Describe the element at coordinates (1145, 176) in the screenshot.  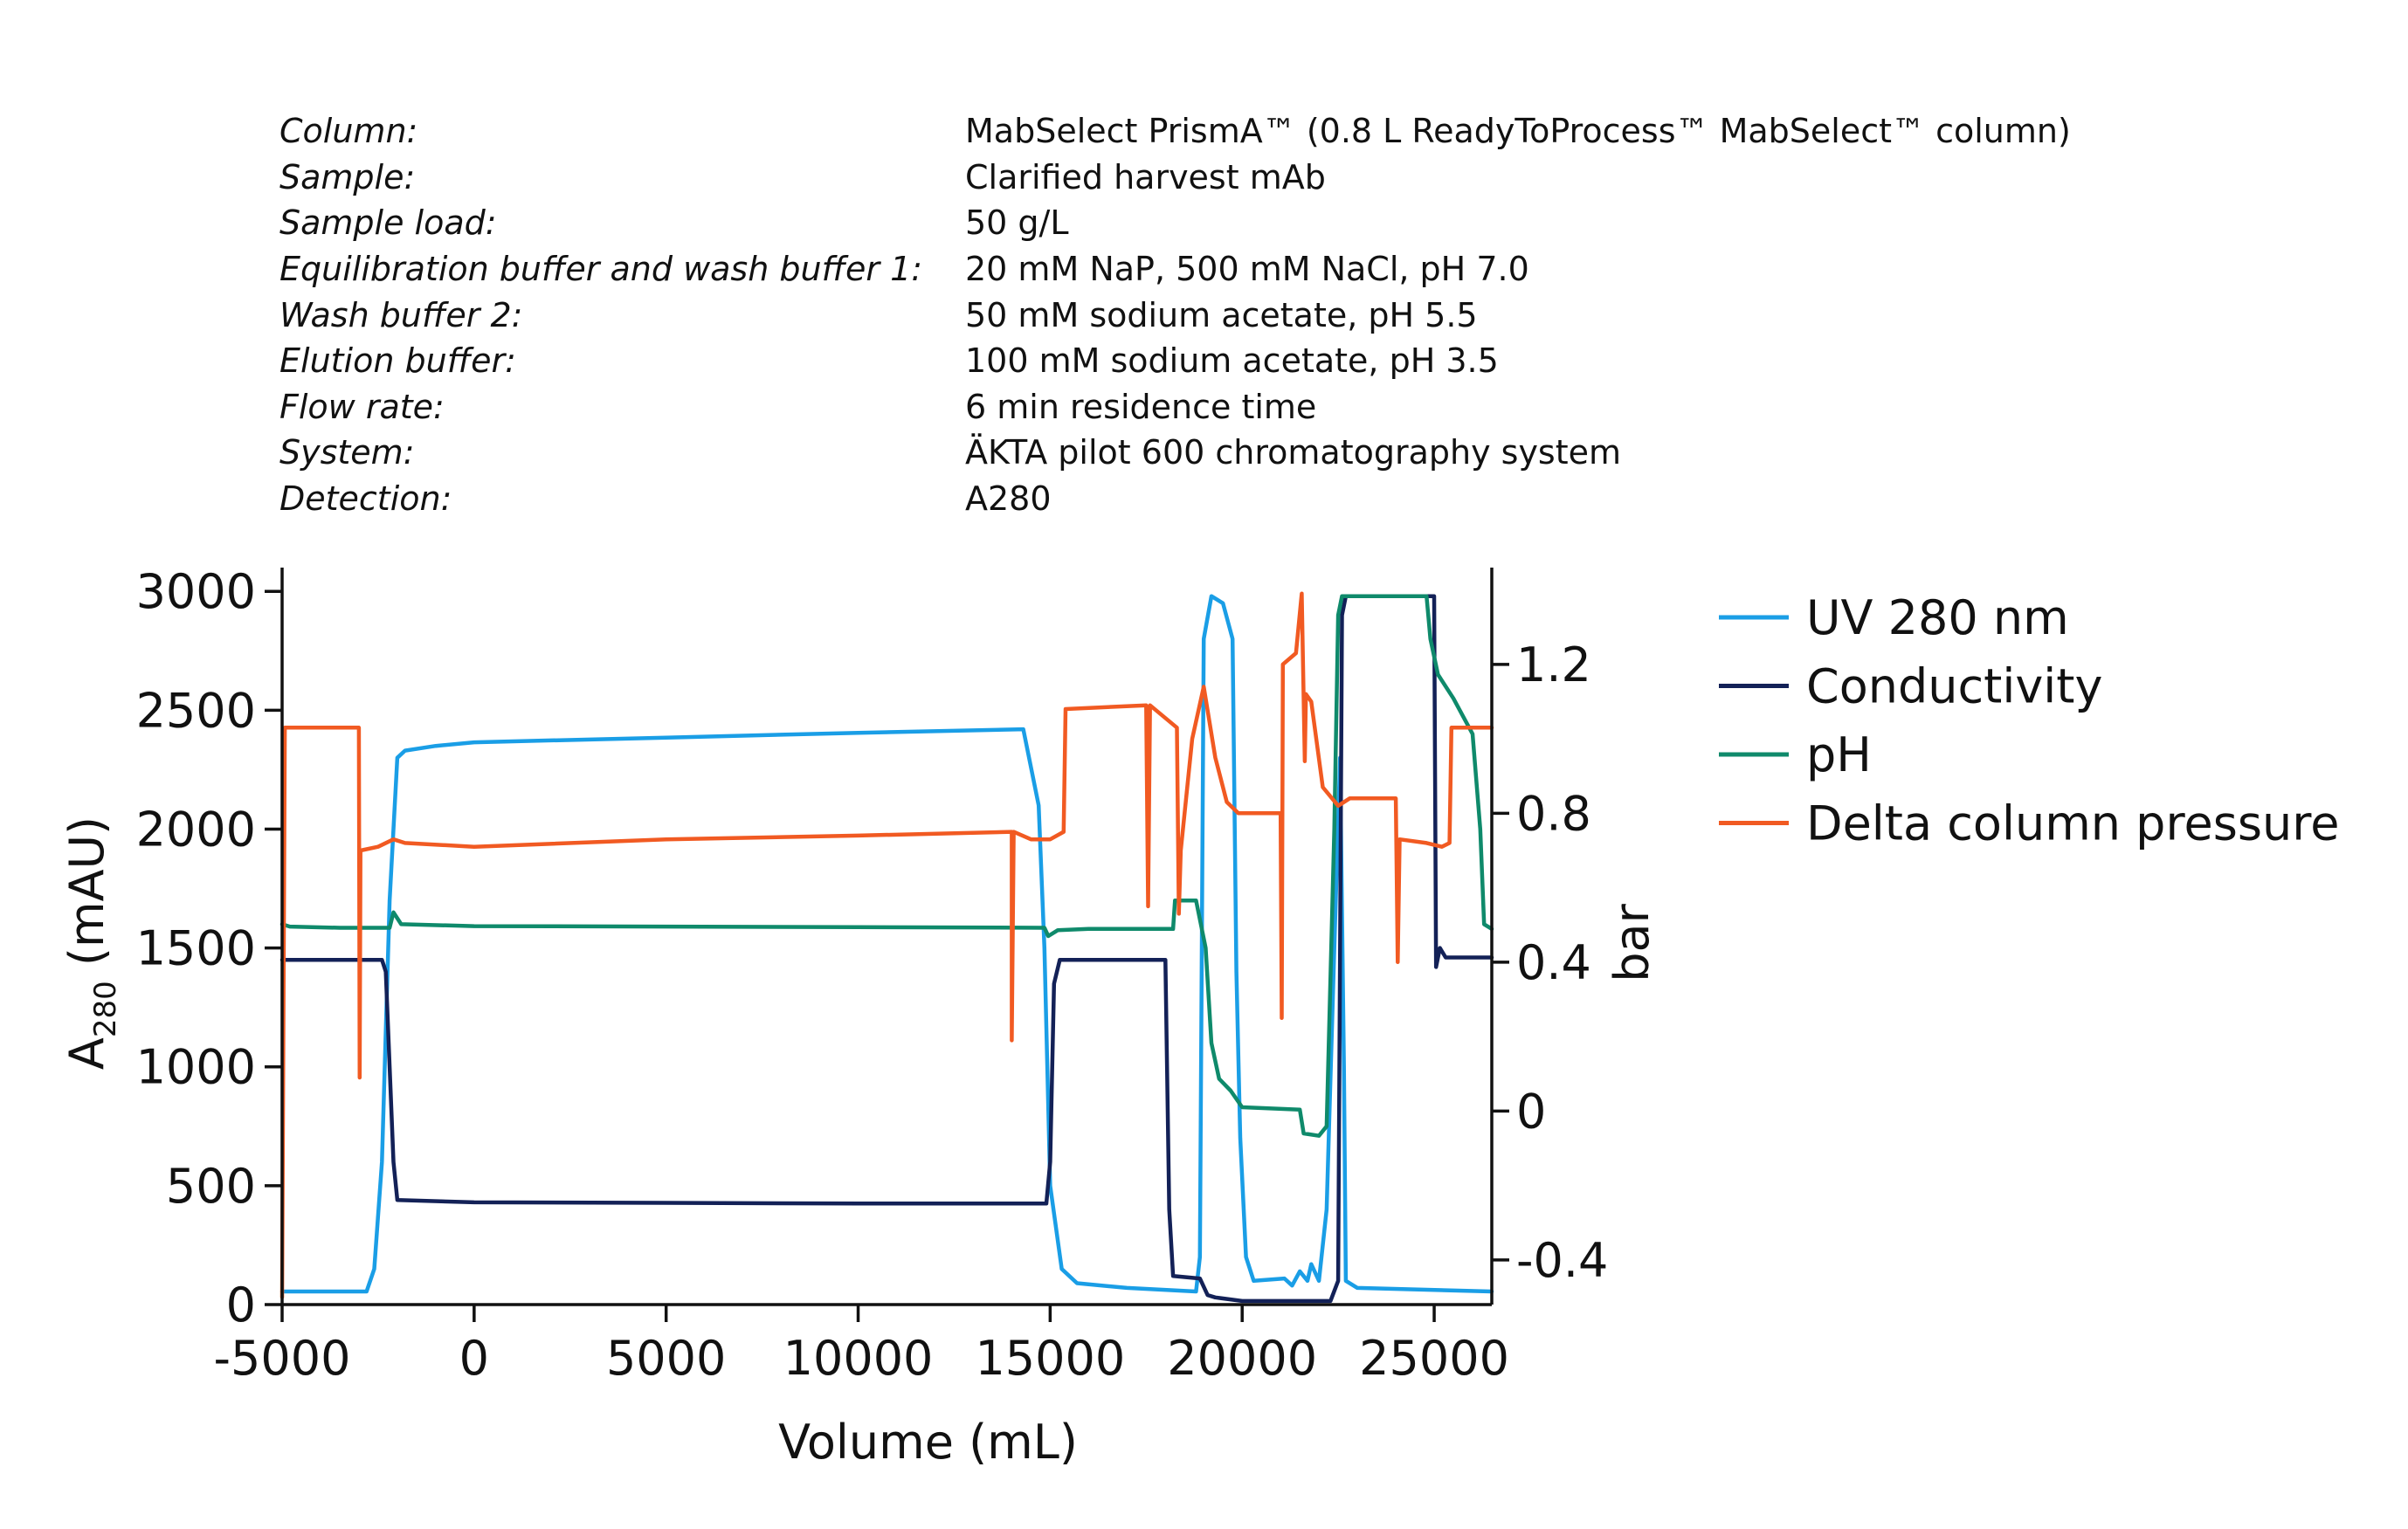
I see `info-value: Clarified harvest mAb` at that location.